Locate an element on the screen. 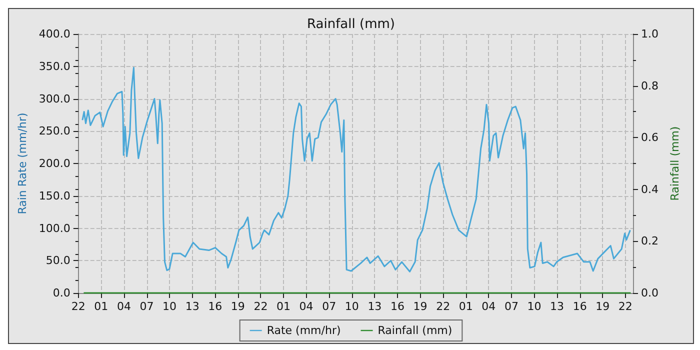  y-tick-label: 400.0 is located at coordinates (54, 34).